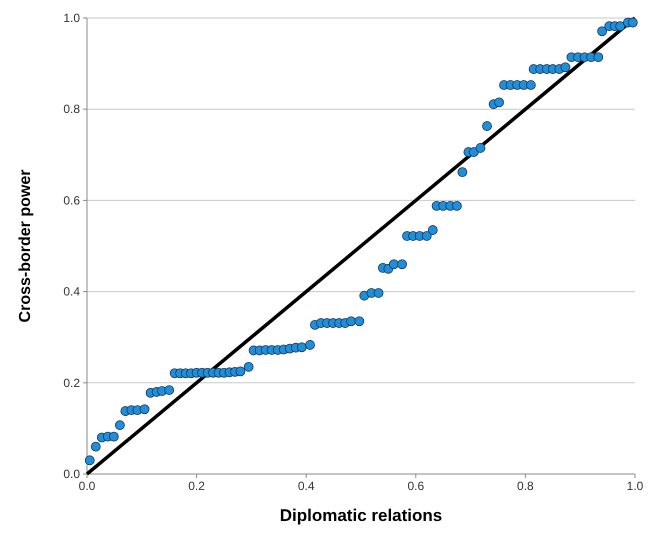 This screenshot has height=535, width=655. I want to click on y-tick-label: 0.6, so click(71, 200).